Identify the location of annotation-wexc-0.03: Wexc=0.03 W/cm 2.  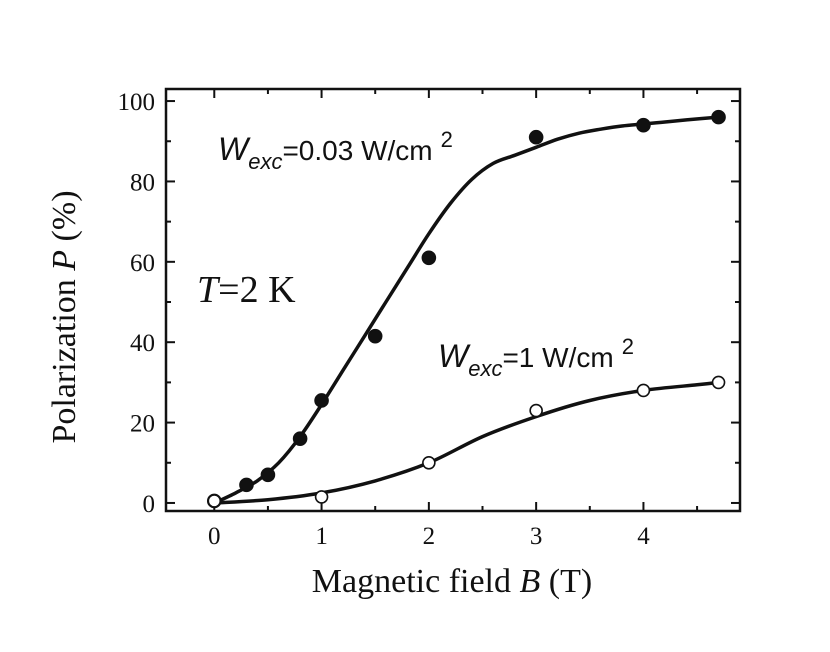
(335, 150).